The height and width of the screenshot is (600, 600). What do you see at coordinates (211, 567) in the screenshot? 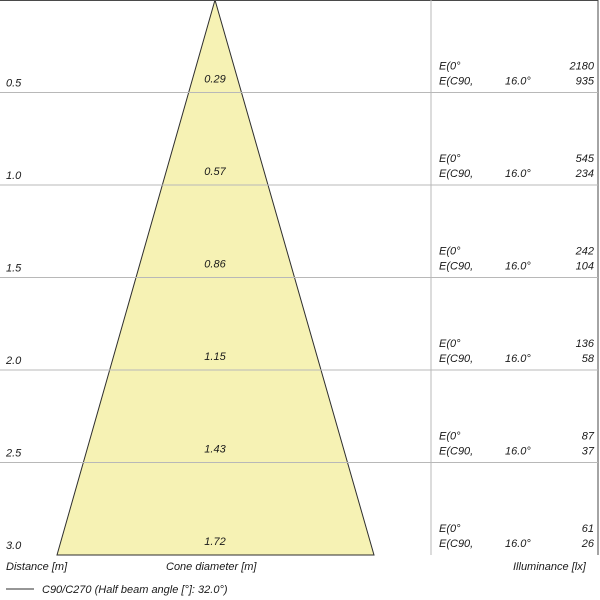
I see `cone-diameter-axis-label: Cone diameter [m]` at bounding box center [211, 567].